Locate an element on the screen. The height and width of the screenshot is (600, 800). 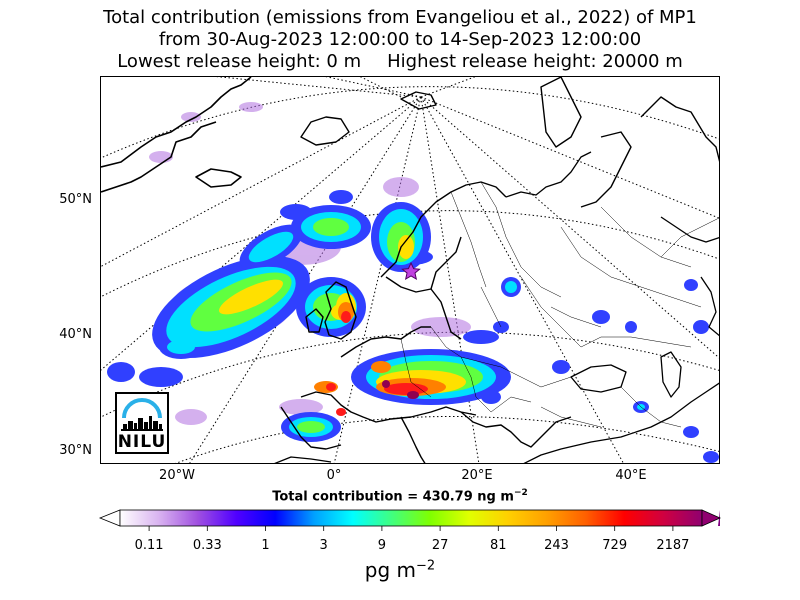
colorbar-tick-label: 729 is located at coordinates (615, 545).